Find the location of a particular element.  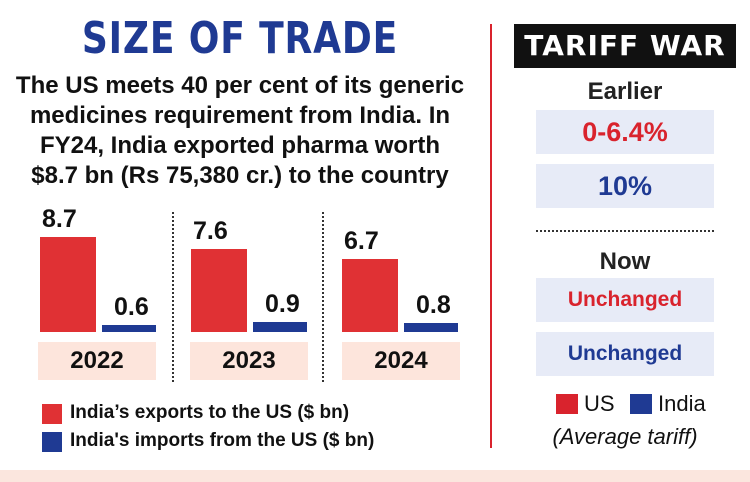

value-label-imports-2024: 0.8 is located at coordinates (433, 305).